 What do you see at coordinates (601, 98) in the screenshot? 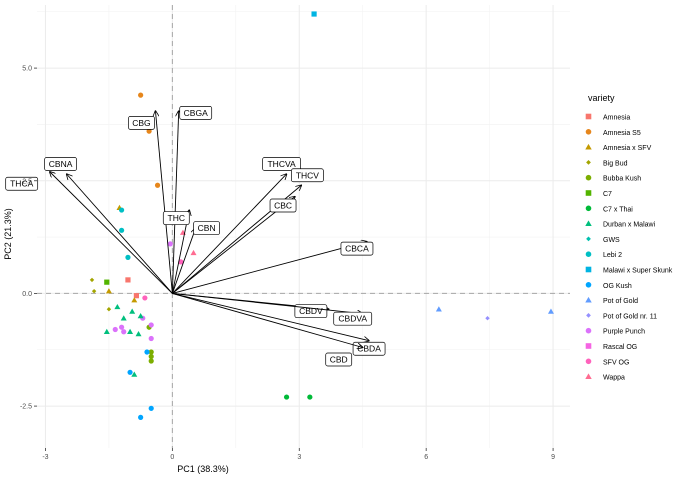
I see `legend-title: variety` at bounding box center [601, 98].